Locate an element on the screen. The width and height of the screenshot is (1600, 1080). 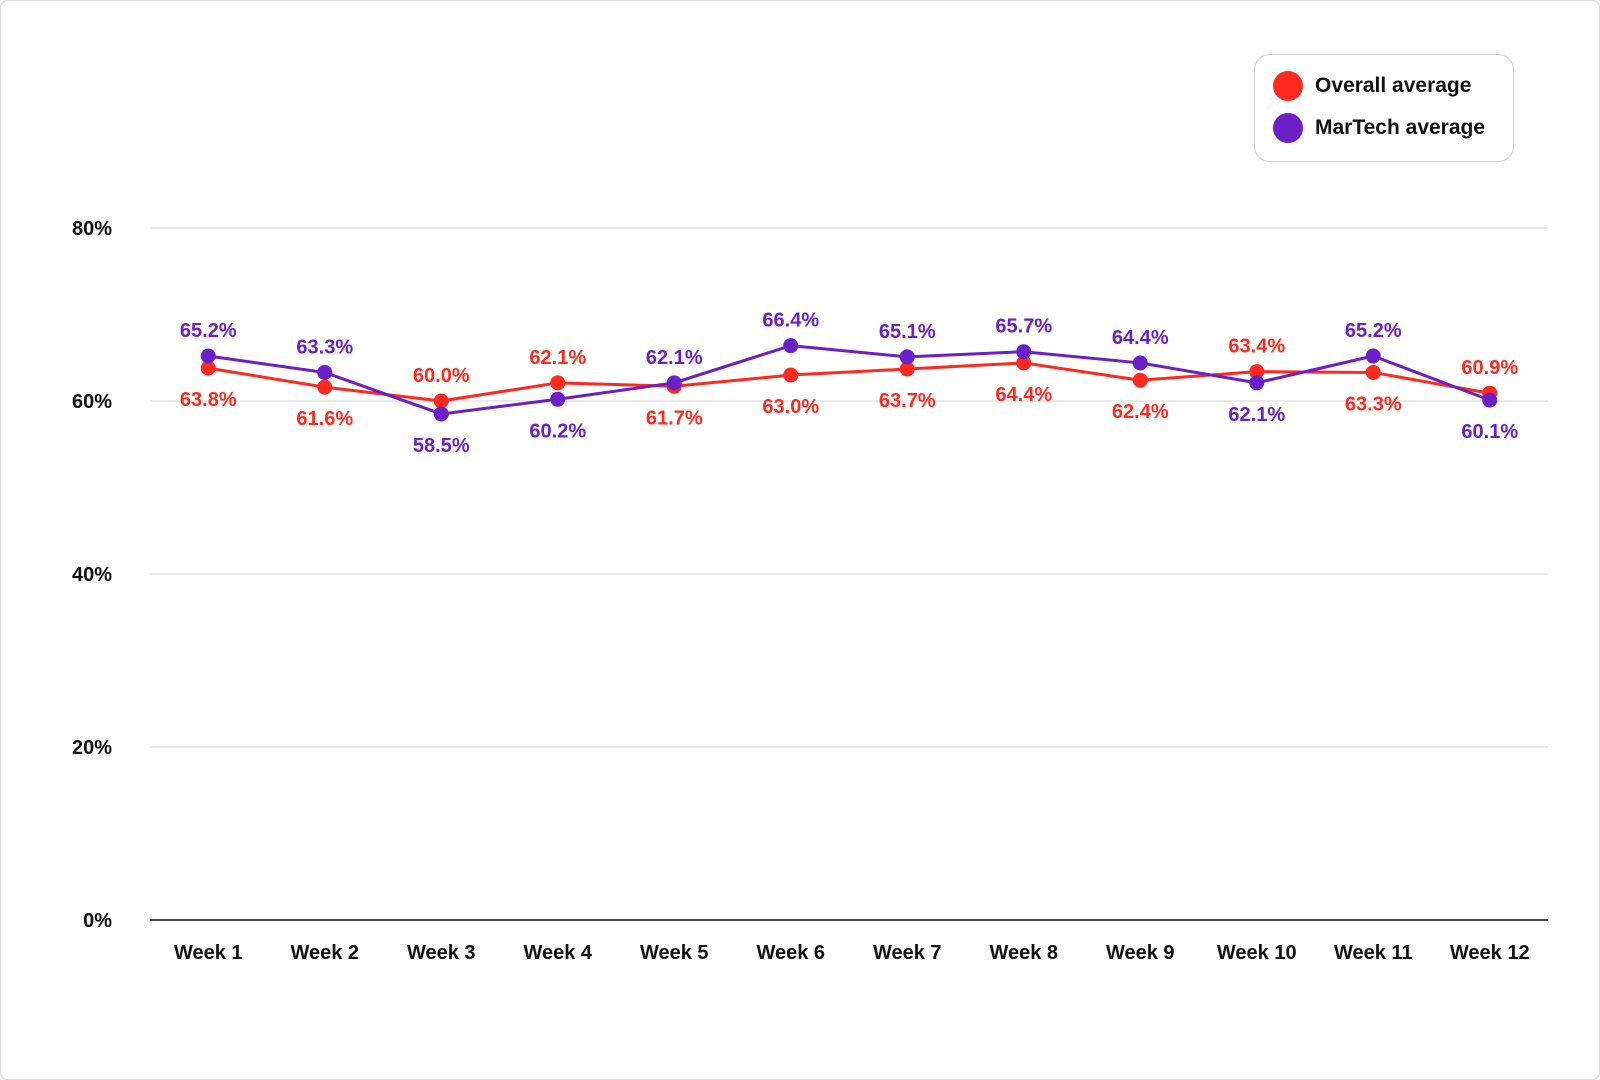
data-label-martech: 58.5% is located at coordinates (441, 446).